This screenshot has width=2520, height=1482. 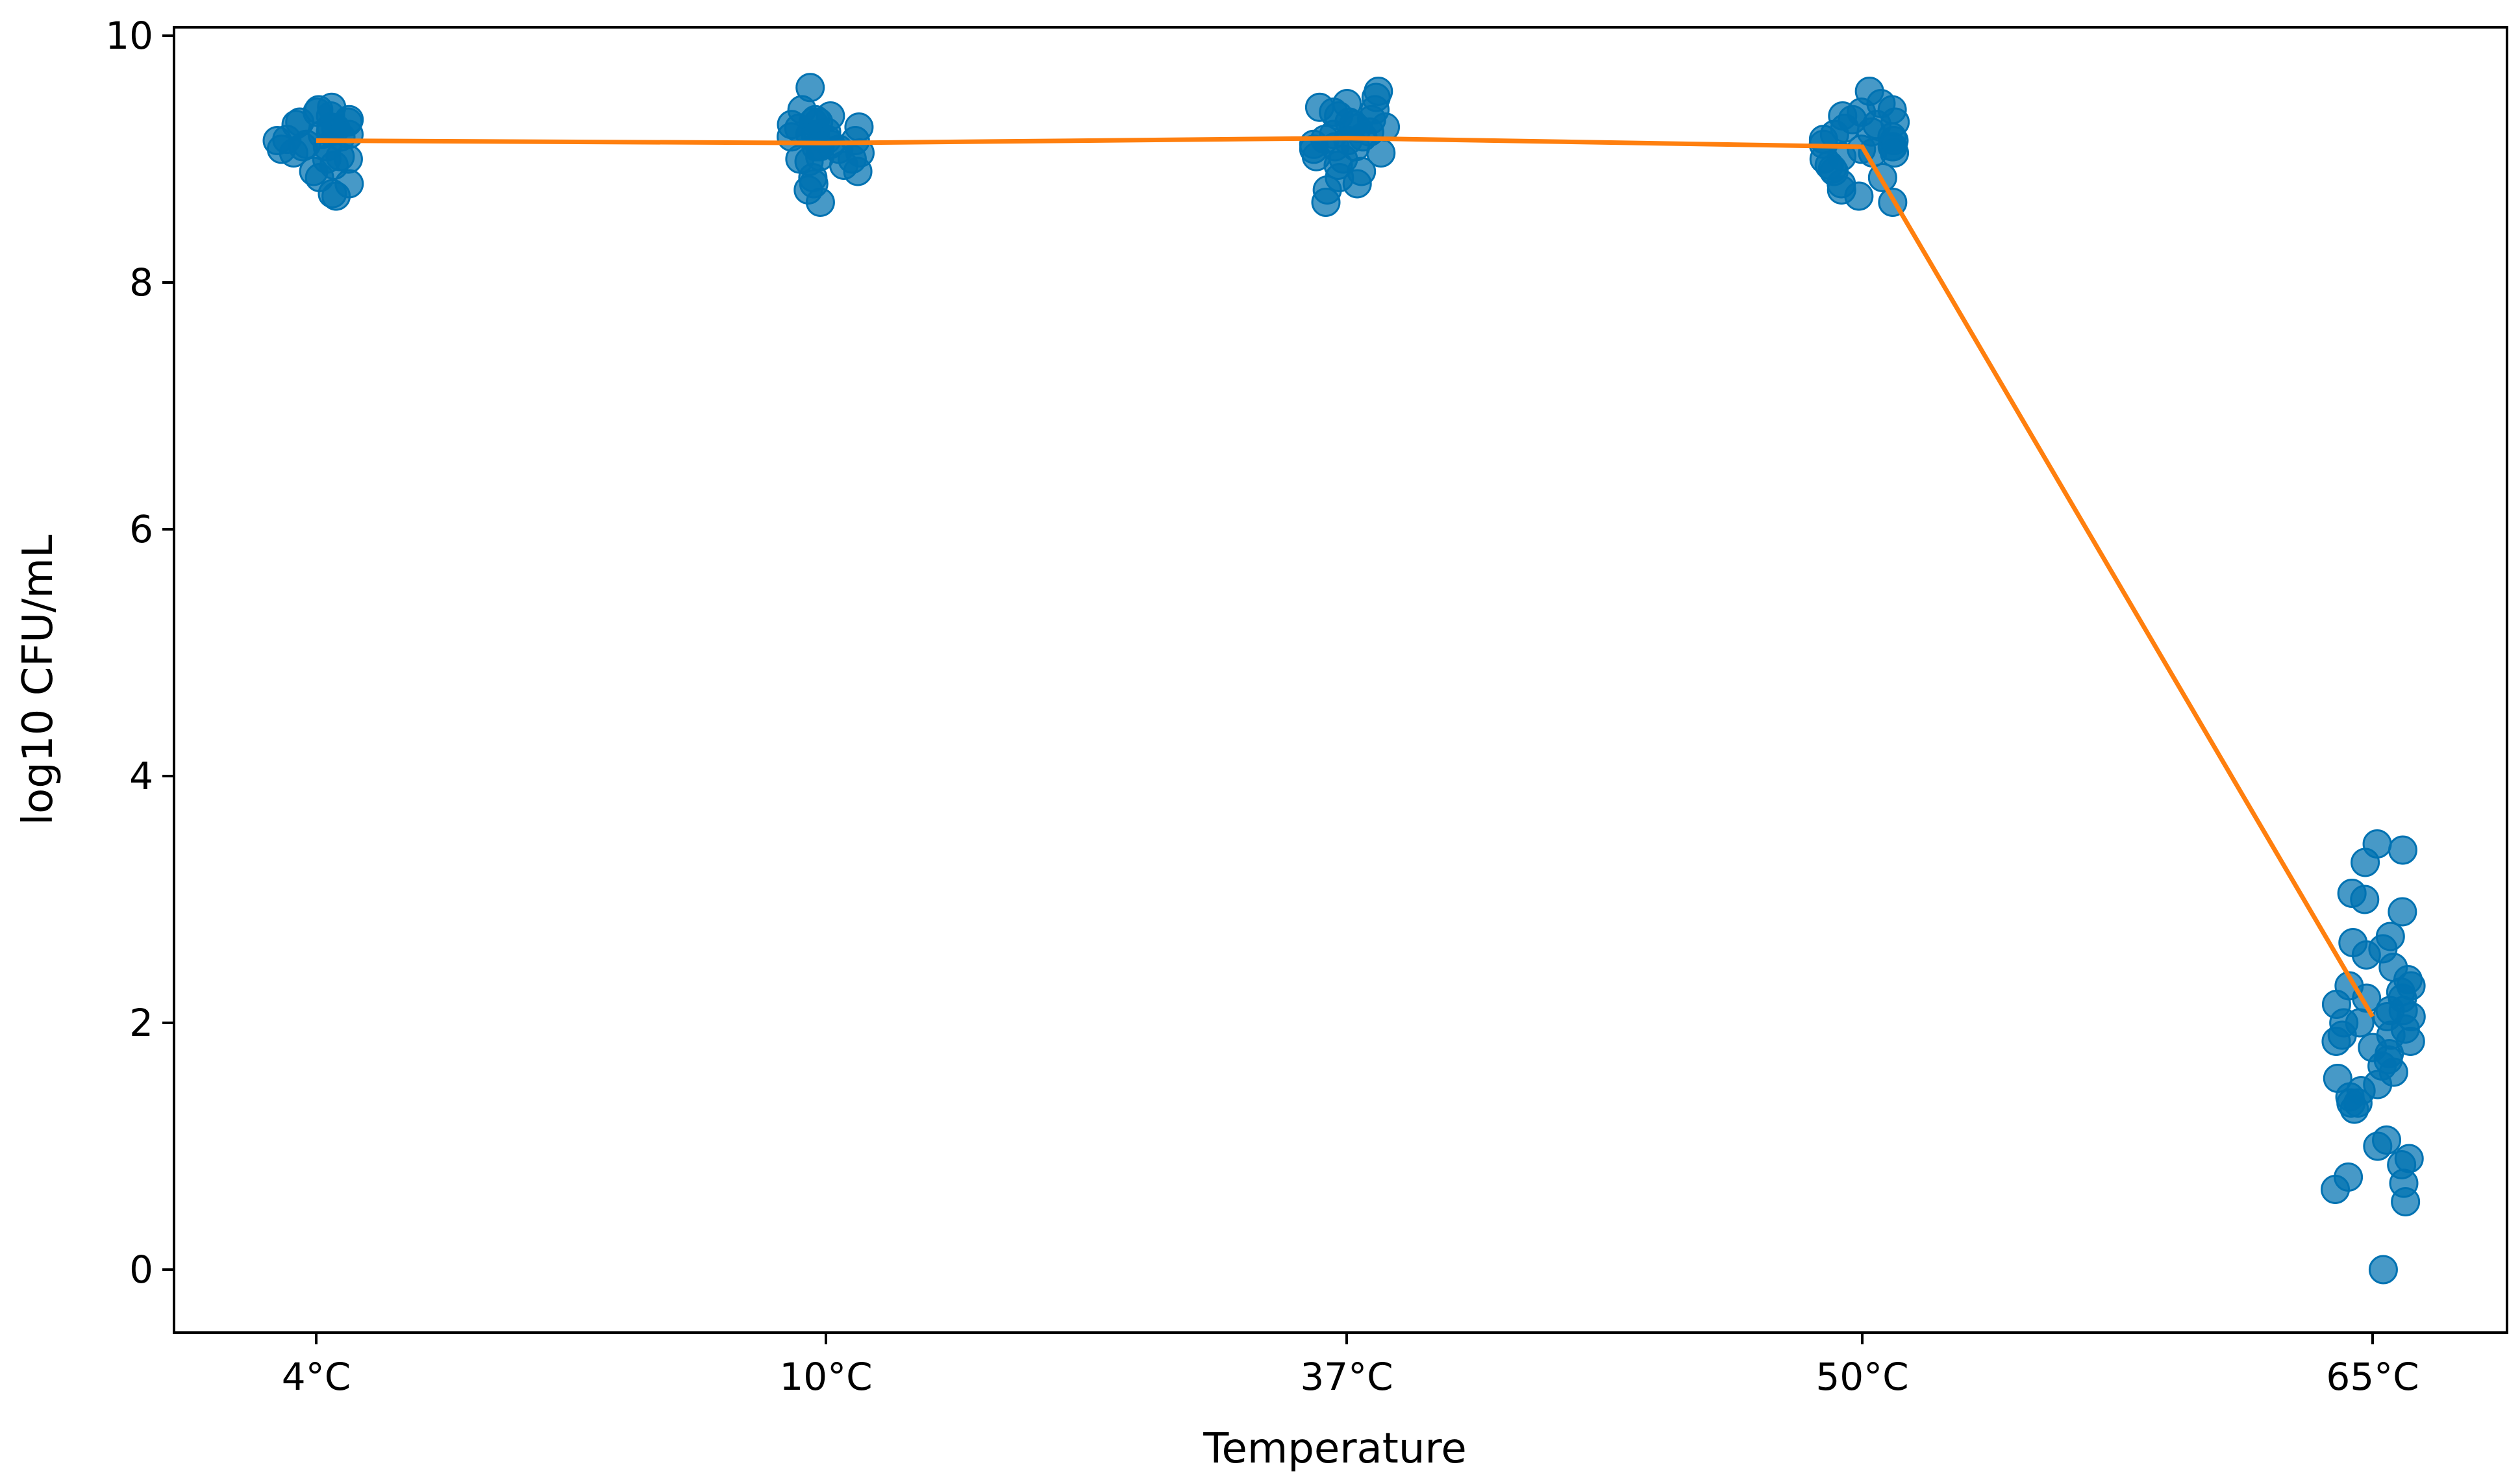 What do you see at coordinates (129, 36) in the screenshot?
I see `y-tick-label: 10` at bounding box center [129, 36].